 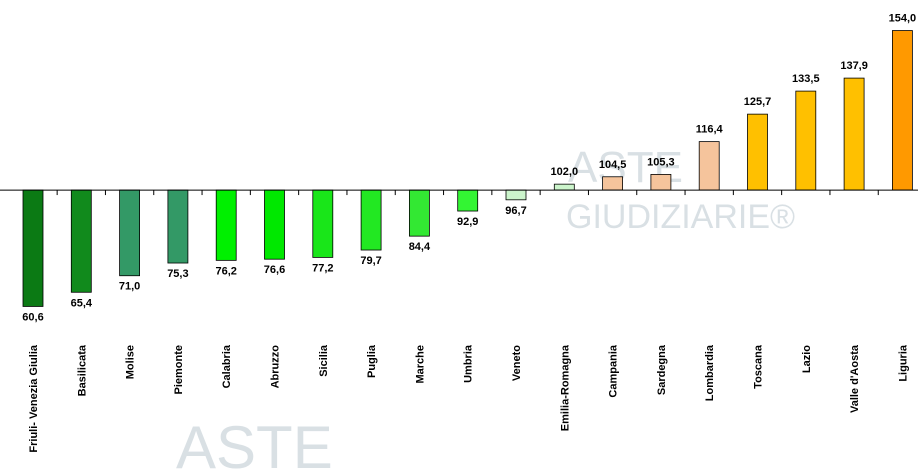 What do you see at coordinates (177, 274) in the screenshot?
I see `value-label: 75,3` at bounding box center [177, 274].